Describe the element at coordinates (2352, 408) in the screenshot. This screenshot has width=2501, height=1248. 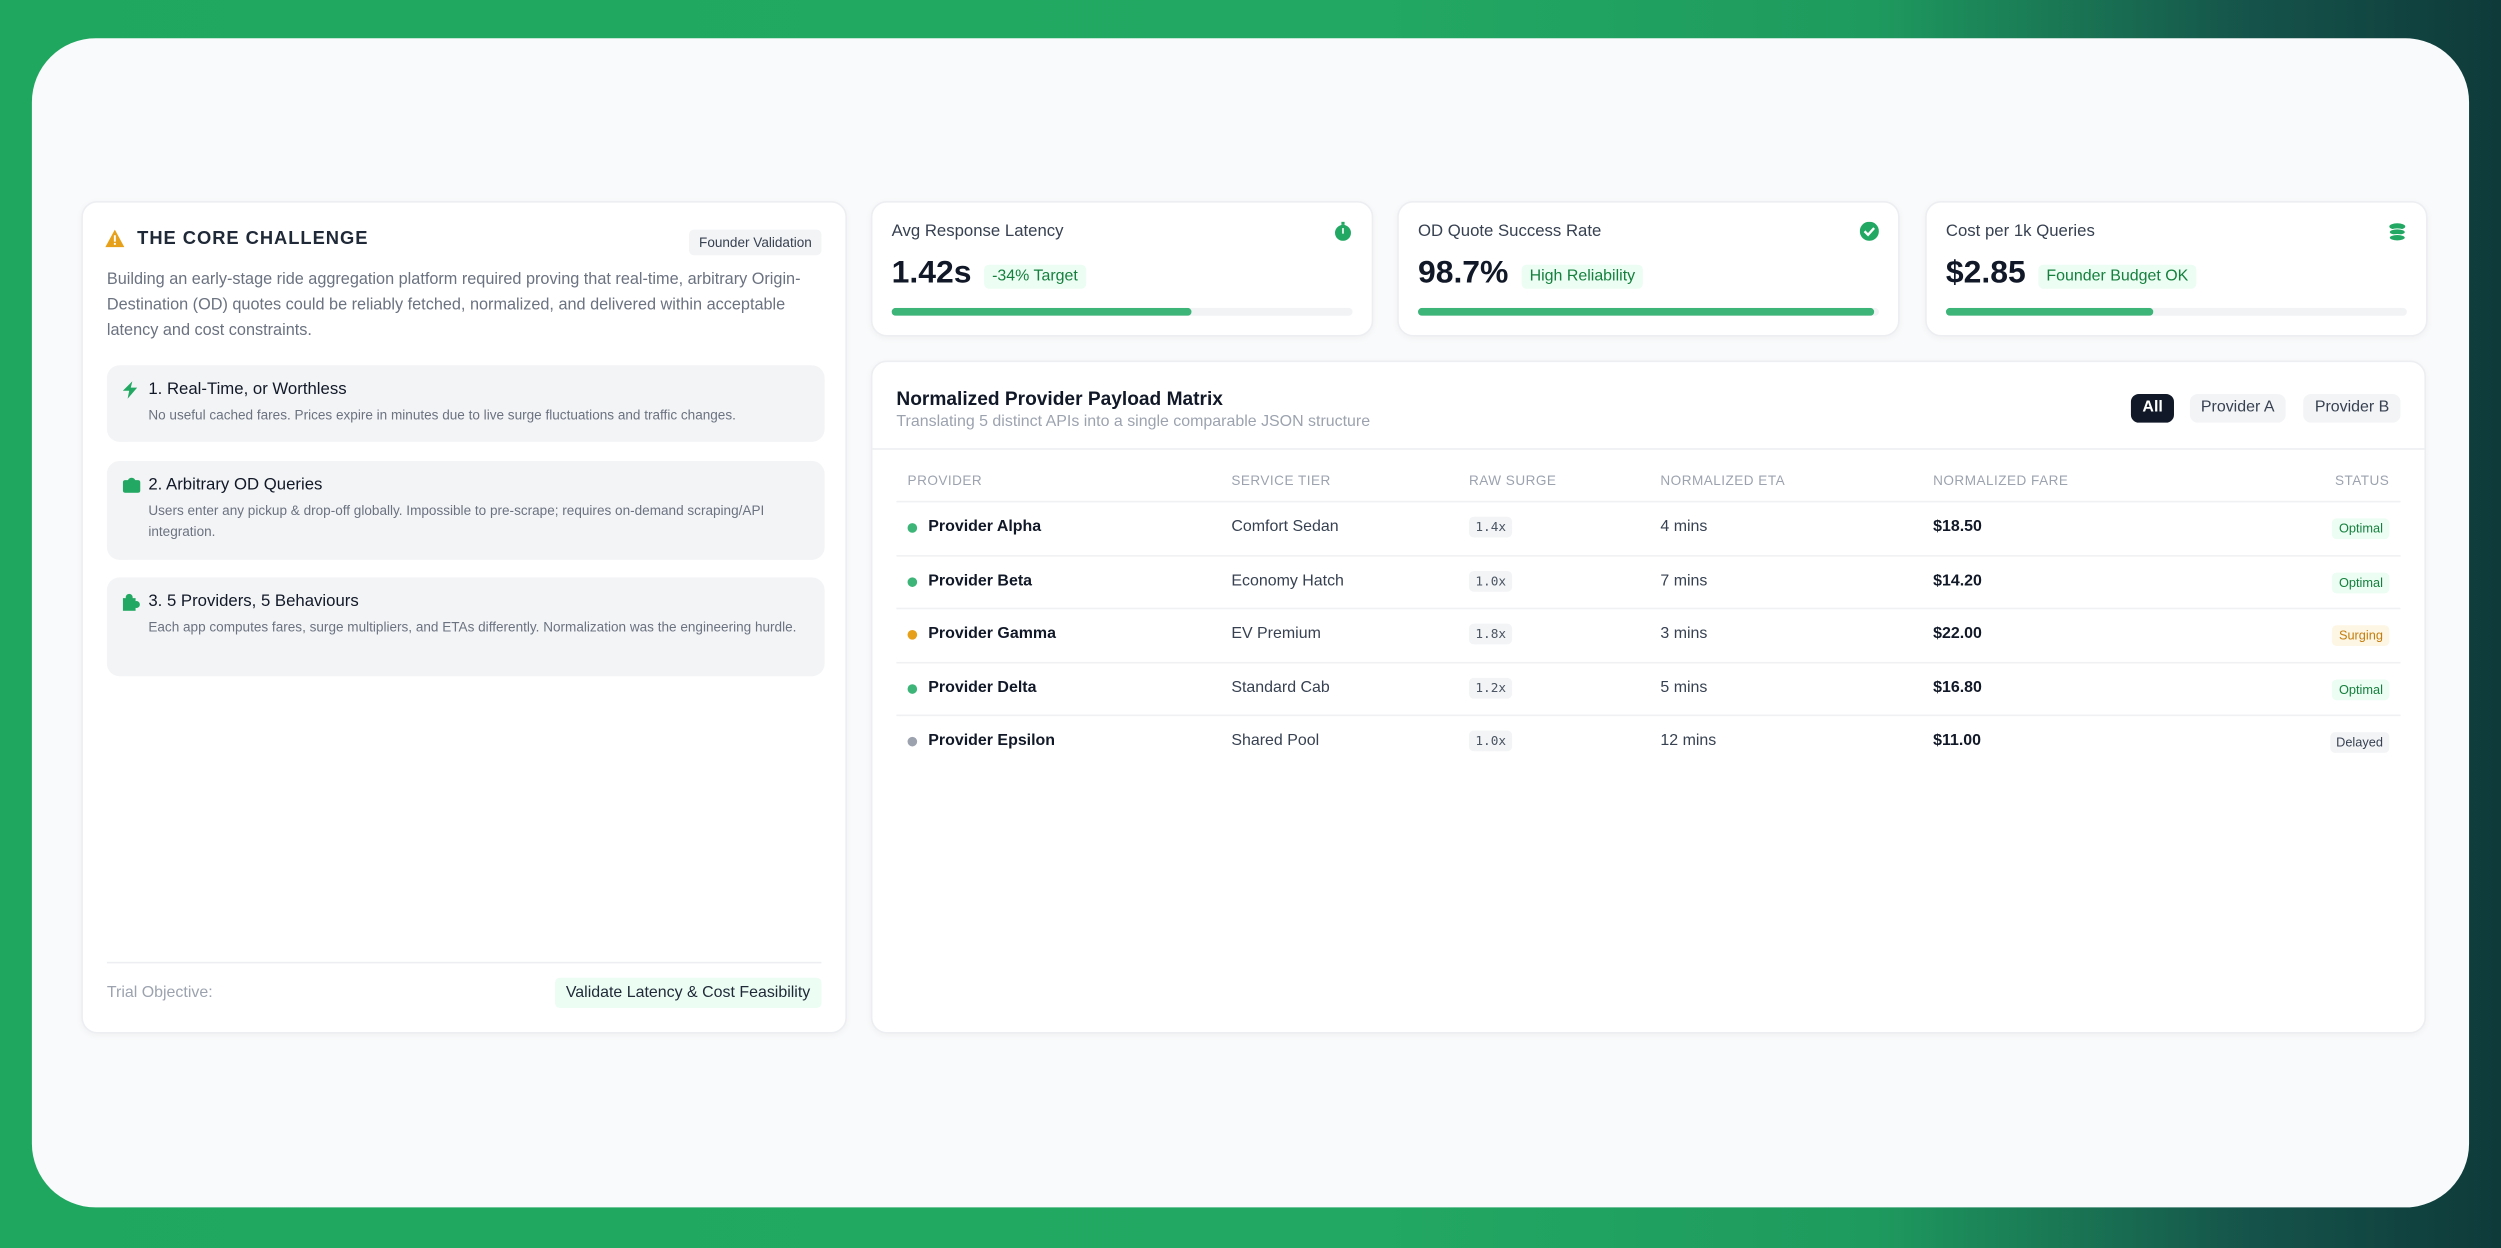
I see `filter-button: Provider B` at that location.